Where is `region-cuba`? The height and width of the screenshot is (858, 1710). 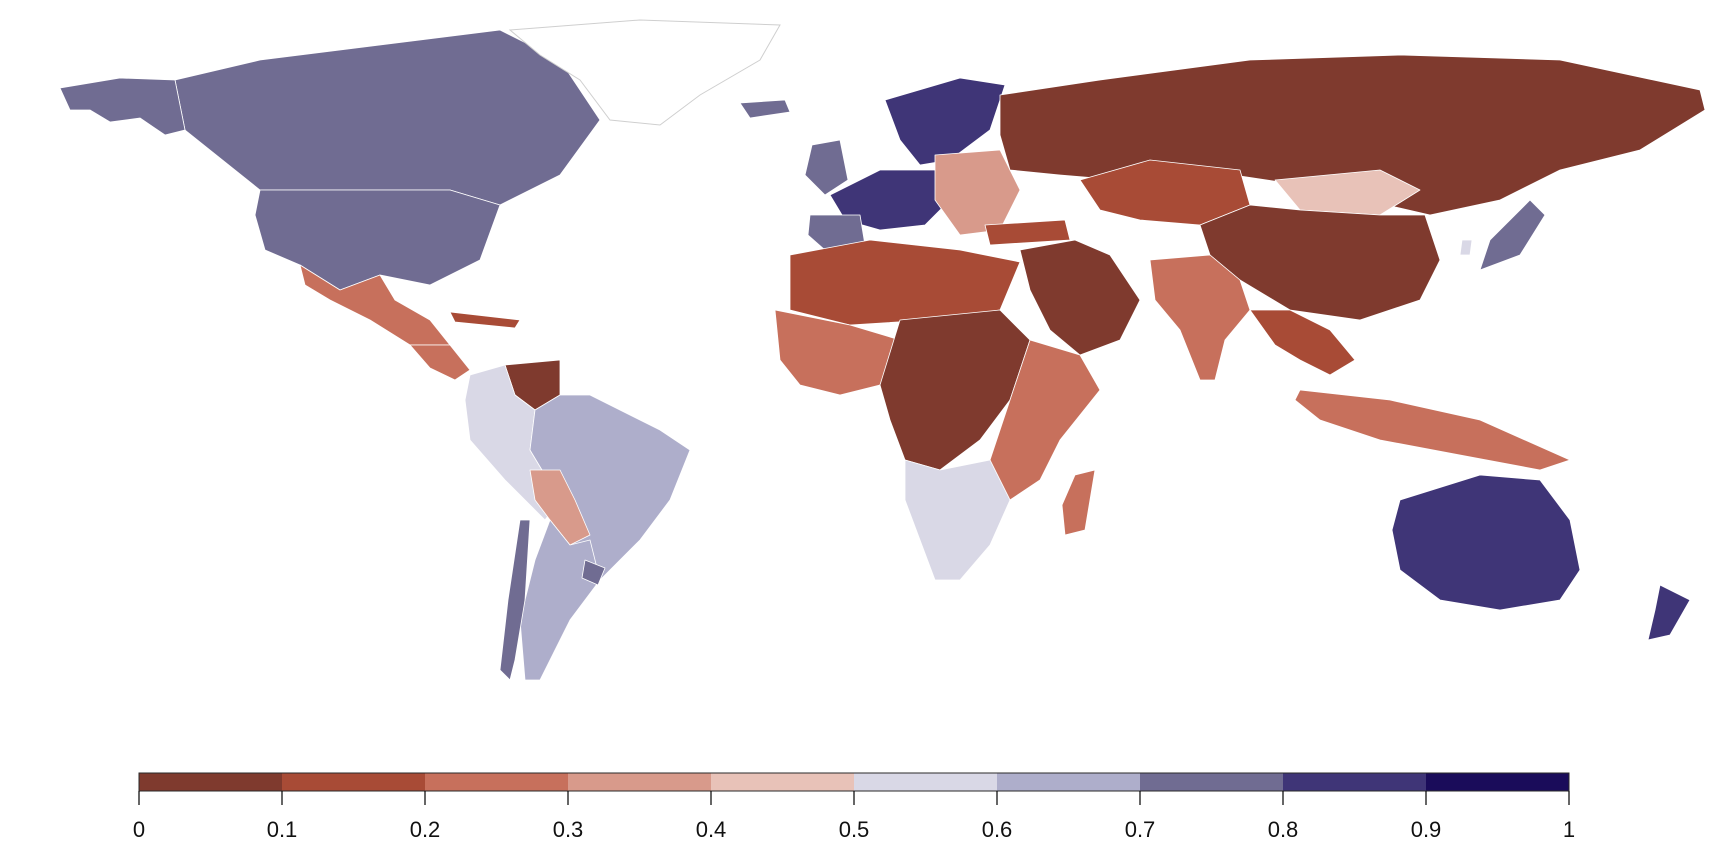
region-cuba is located at coordinates (485, 320).